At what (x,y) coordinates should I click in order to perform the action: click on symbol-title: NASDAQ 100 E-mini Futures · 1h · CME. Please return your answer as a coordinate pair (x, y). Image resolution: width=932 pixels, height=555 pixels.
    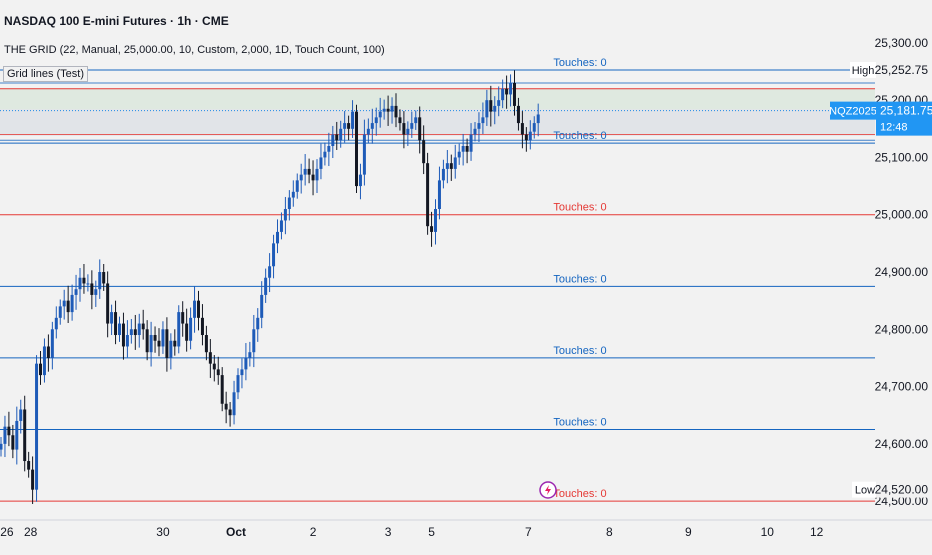
    Looking at the image, I should click on (116, 21).